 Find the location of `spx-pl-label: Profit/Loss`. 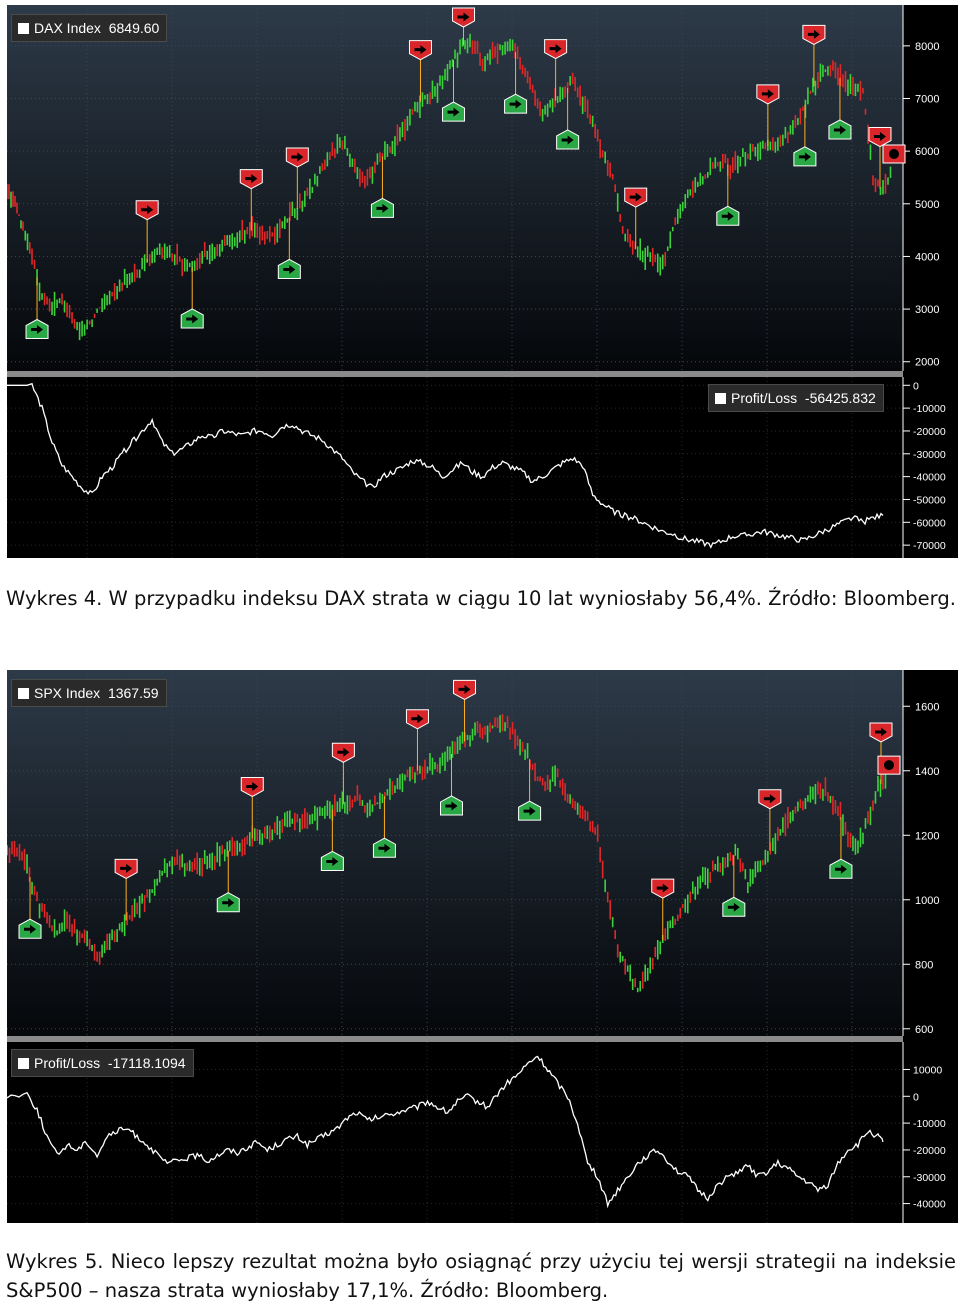

spx-pl-label: Profit/Loss is located at coordinates (67, 1063).